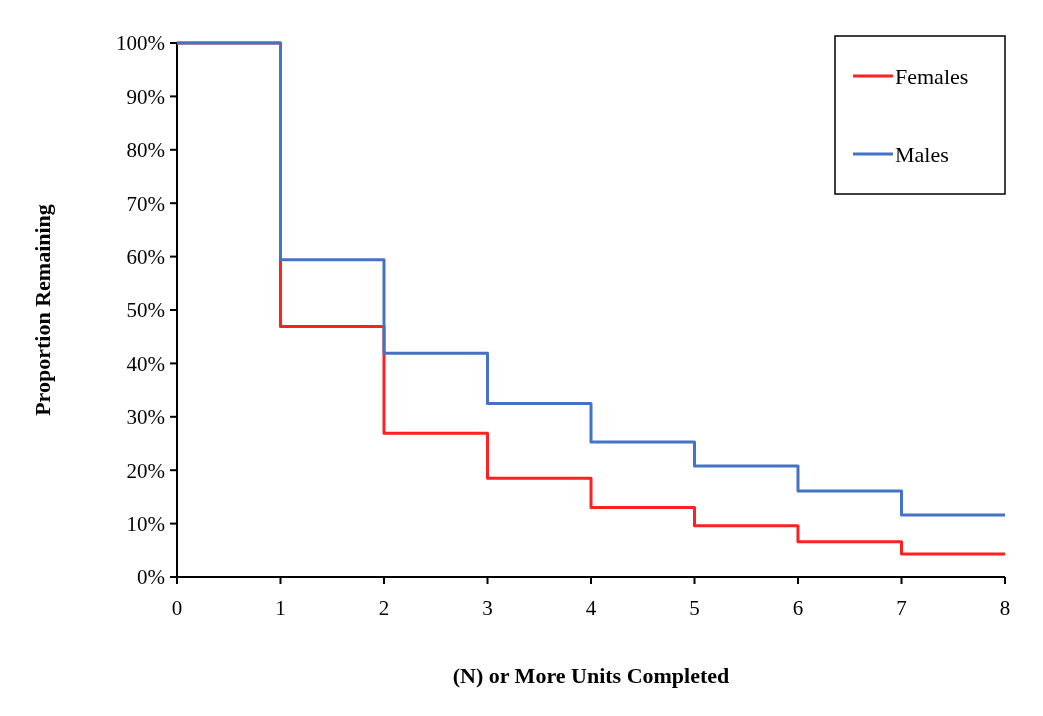 Image resolution: width=1043 pixels, height=716 pixels. Describe the element at coordinates (145, 96) in the screenshot. I see `y-tick-label: 90%` at that location.